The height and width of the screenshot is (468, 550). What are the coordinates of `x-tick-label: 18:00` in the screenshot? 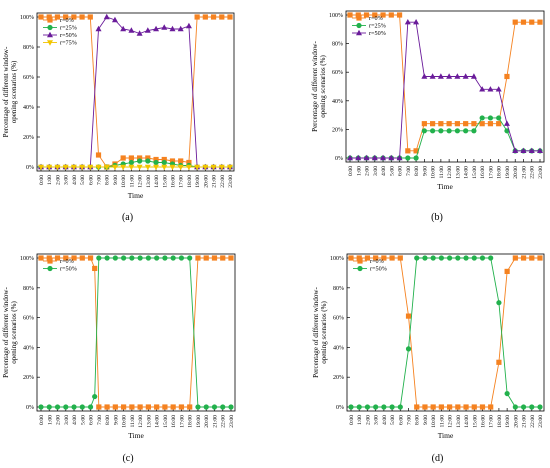 It's located at (191, 421).